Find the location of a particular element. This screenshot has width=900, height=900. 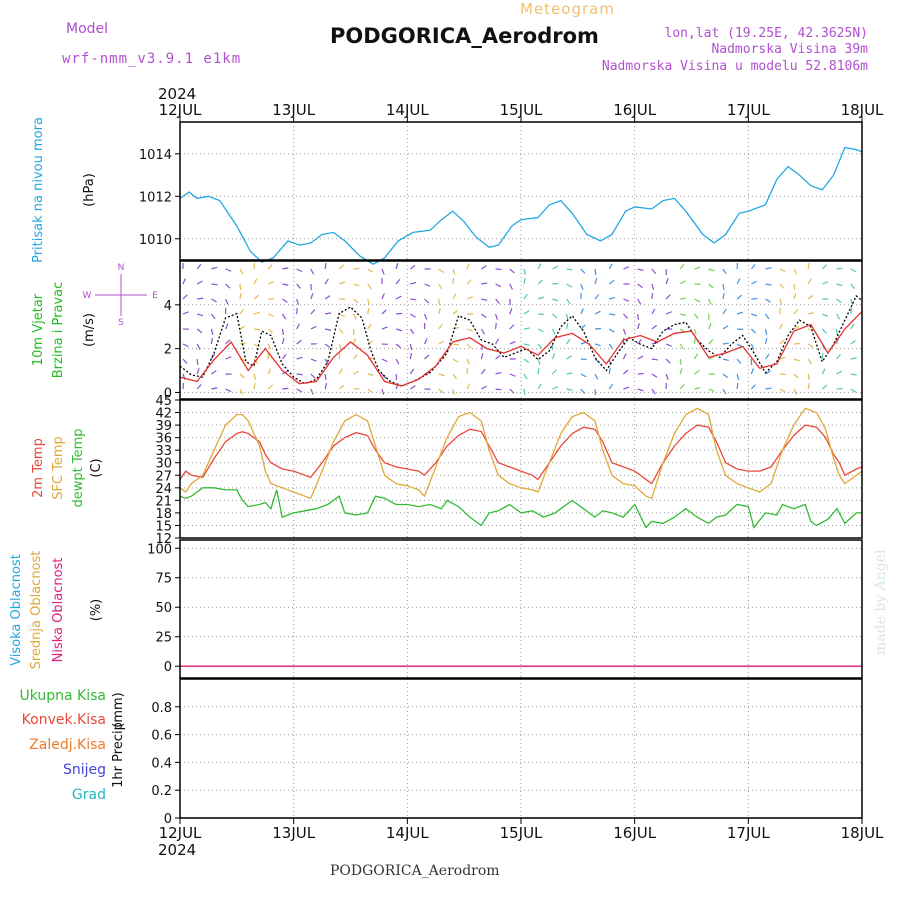

panel-pressure: 1010 1012 1014 is located at coordinates (501, 193).